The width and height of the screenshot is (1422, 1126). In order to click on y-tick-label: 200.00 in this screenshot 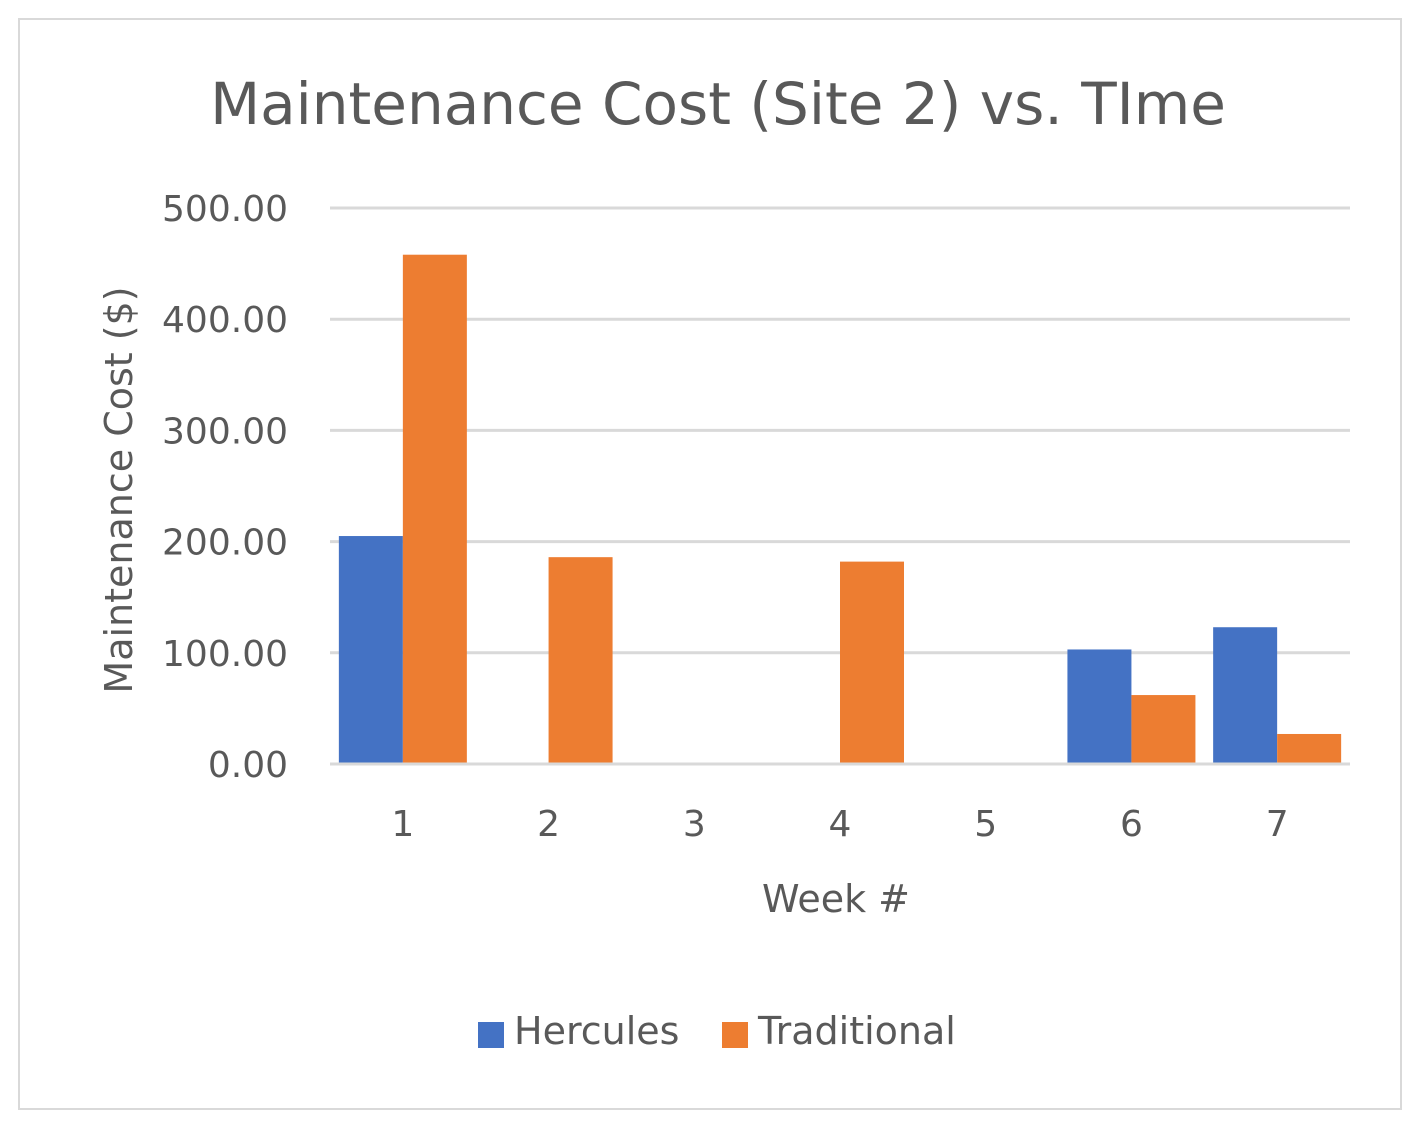, I will do `click(225, 543)`.